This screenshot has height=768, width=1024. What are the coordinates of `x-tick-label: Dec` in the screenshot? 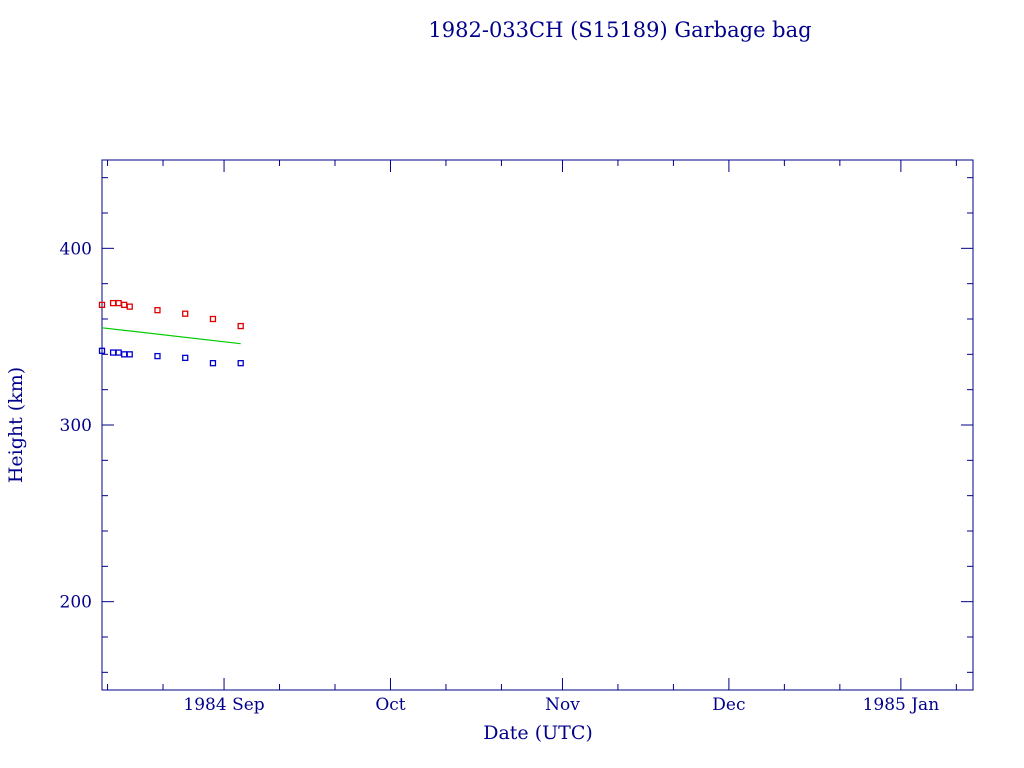 It's located at (728, 705).